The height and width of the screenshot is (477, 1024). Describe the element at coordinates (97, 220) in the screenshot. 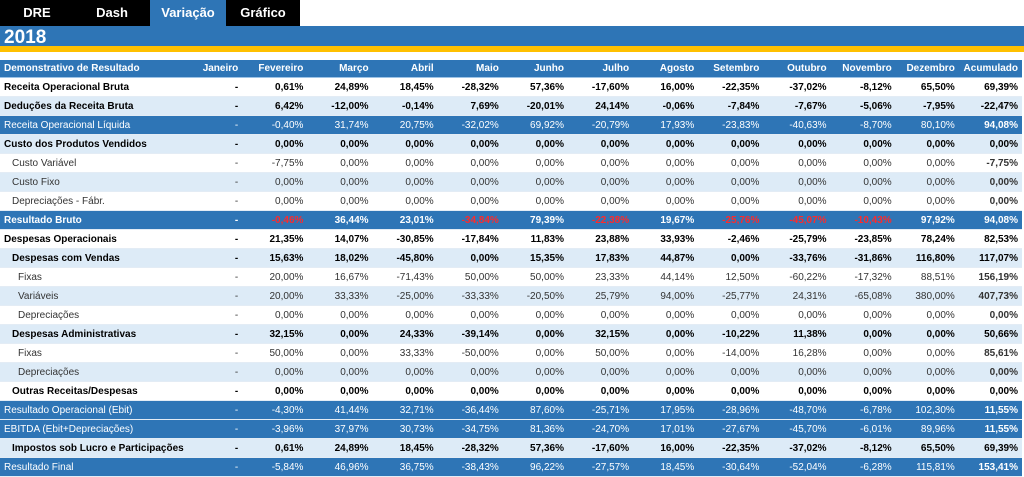

I see `row-label: Resultado Bruto` at that location.